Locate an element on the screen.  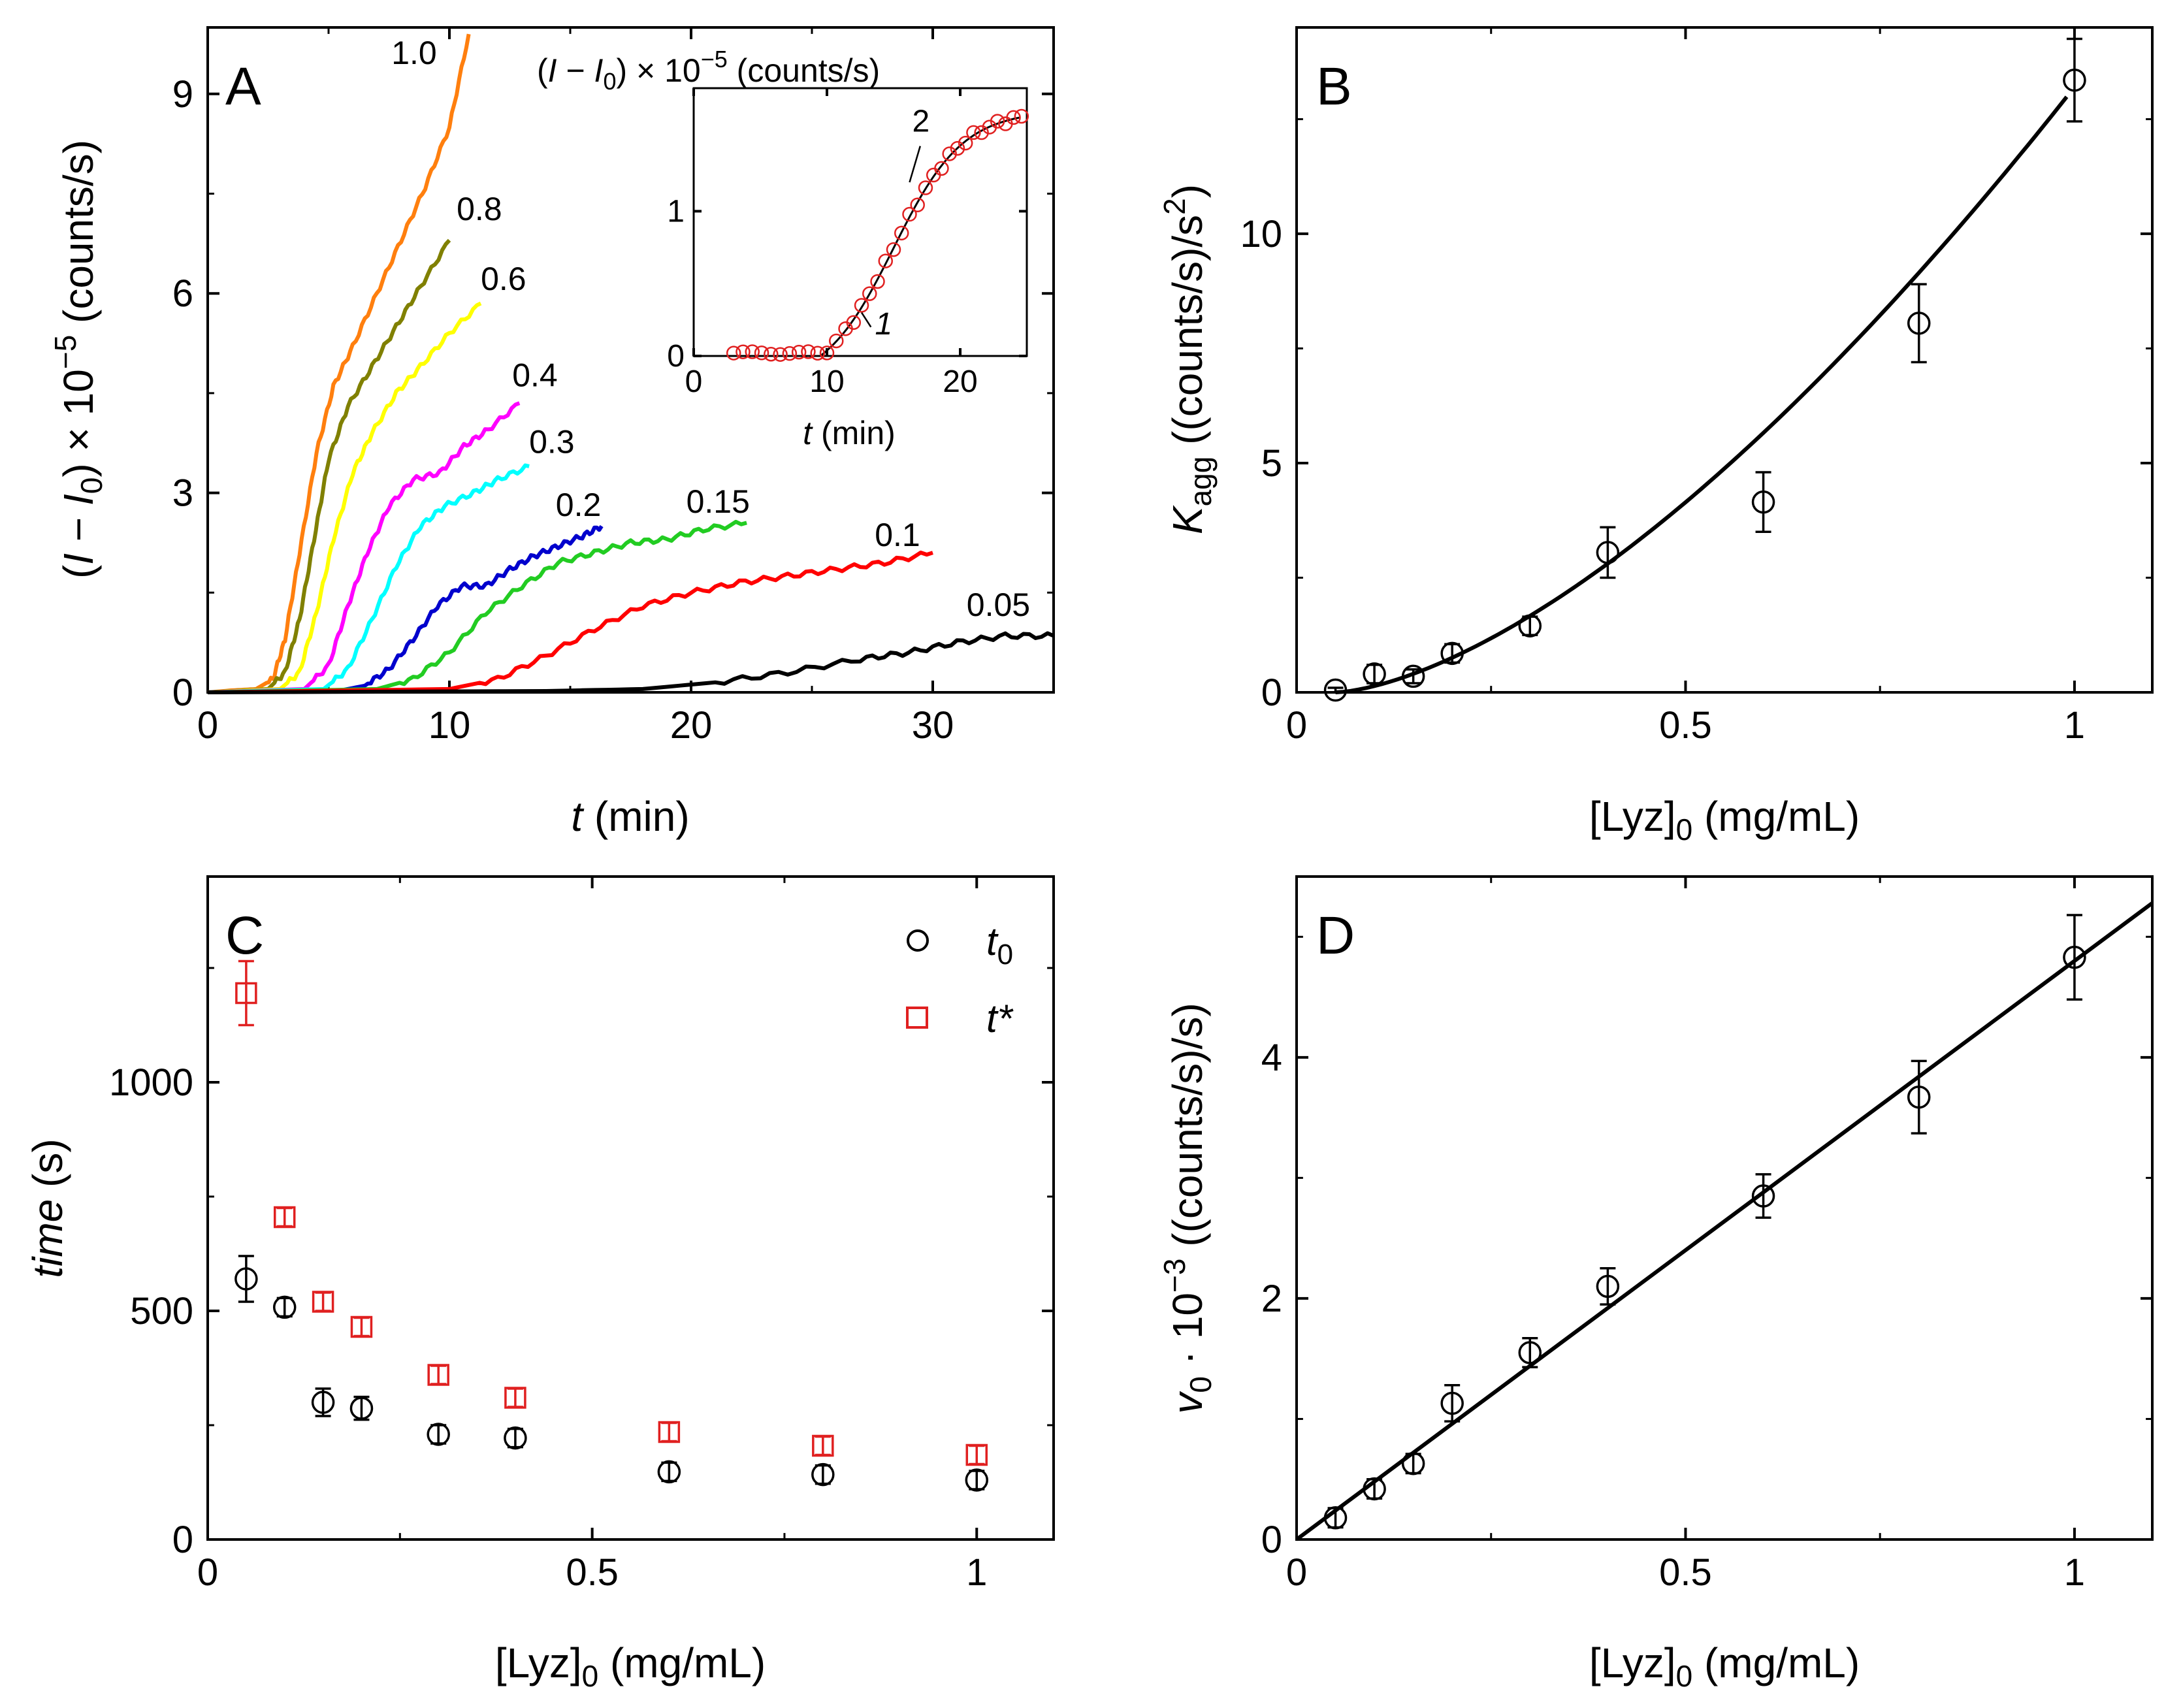
legend-marker-t0 is located at coordinates (918, 941).